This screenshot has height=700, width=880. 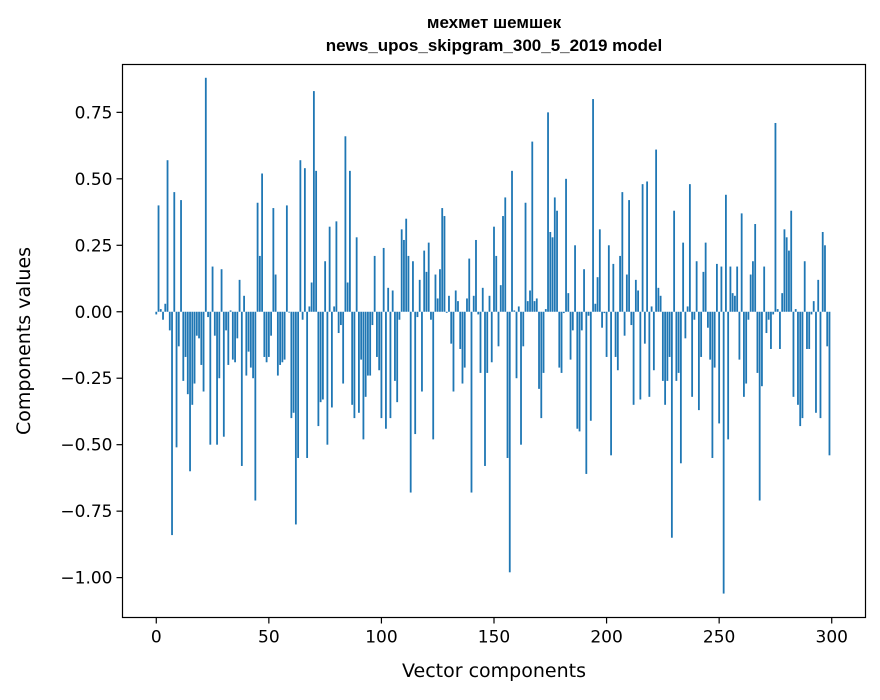 I want to click on x-tick-label: 100, so click(x=381, y=638).